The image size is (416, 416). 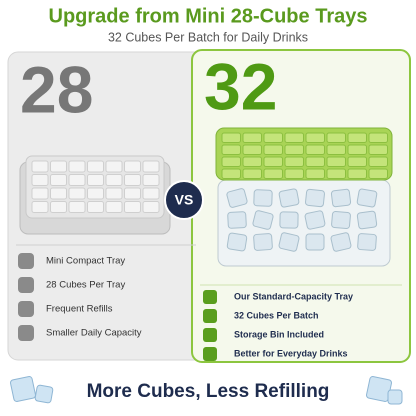 I want to click on feature-text: Smaller Daily Capacity, so click(x=94, y=333).